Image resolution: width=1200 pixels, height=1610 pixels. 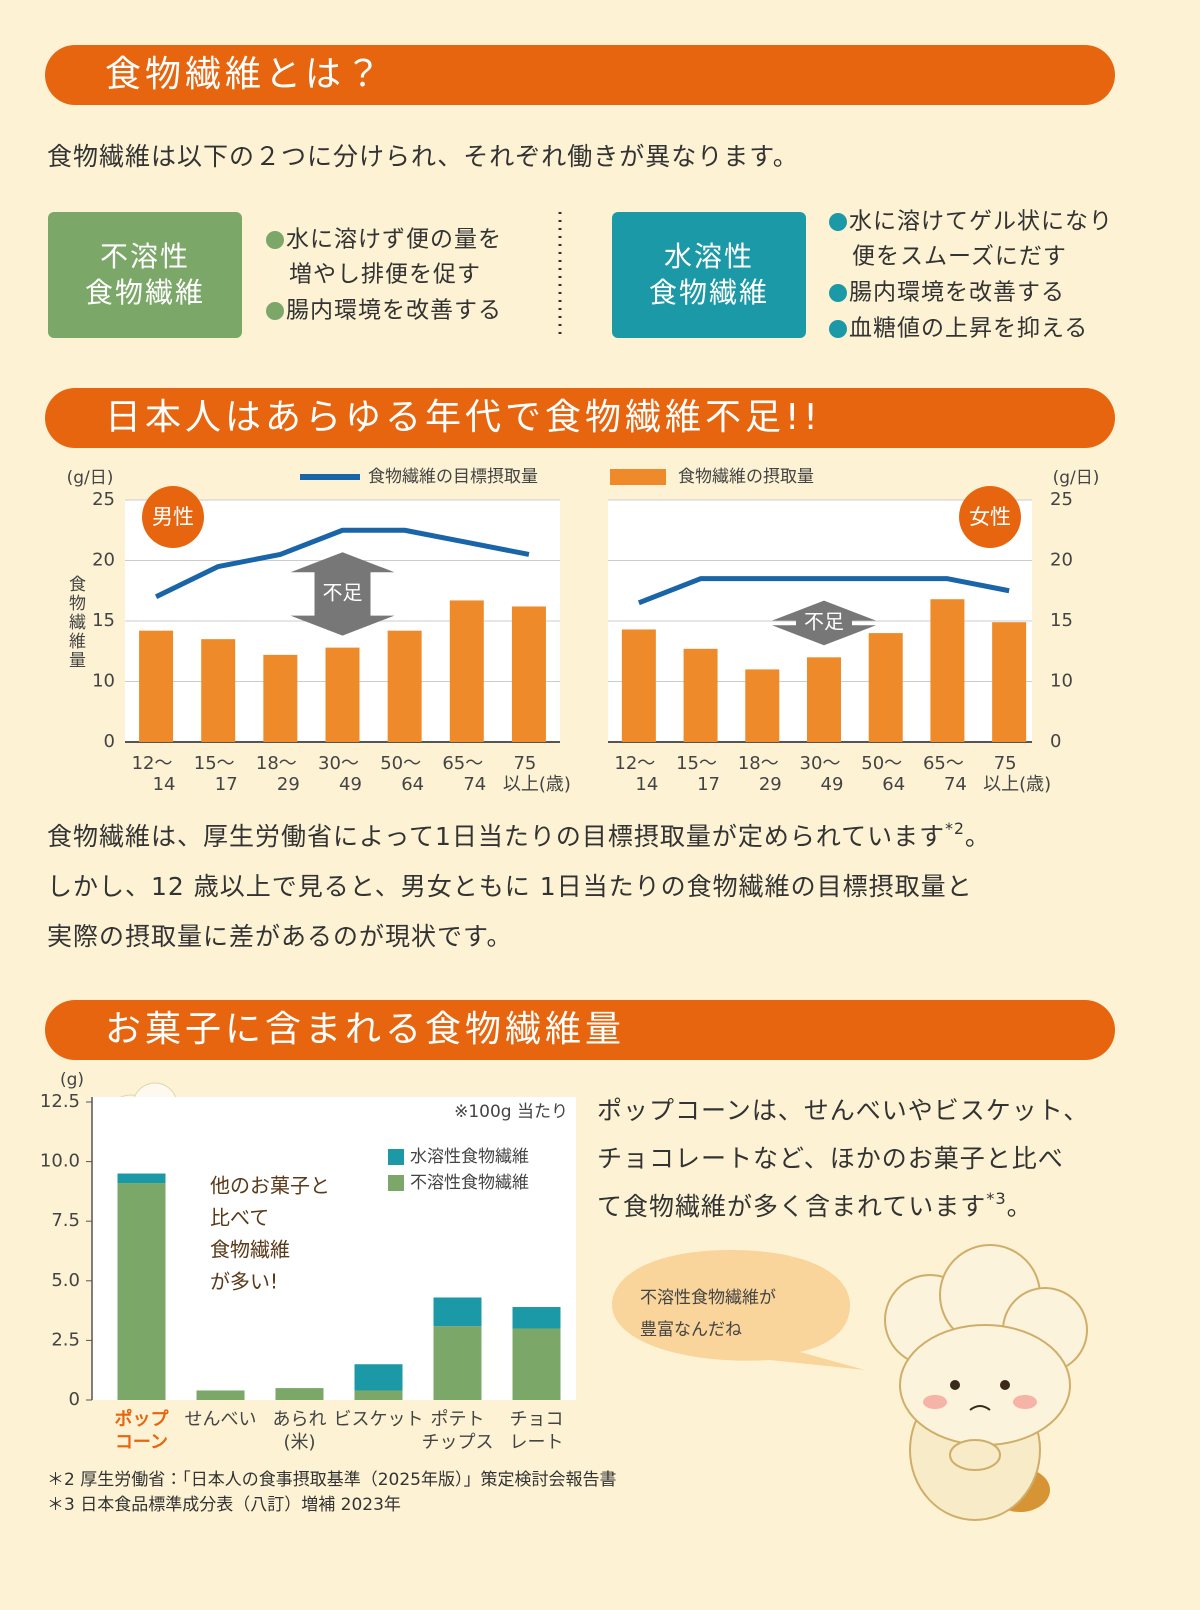 I want to click on y-unit: (g), so click(x=72, y=1080).